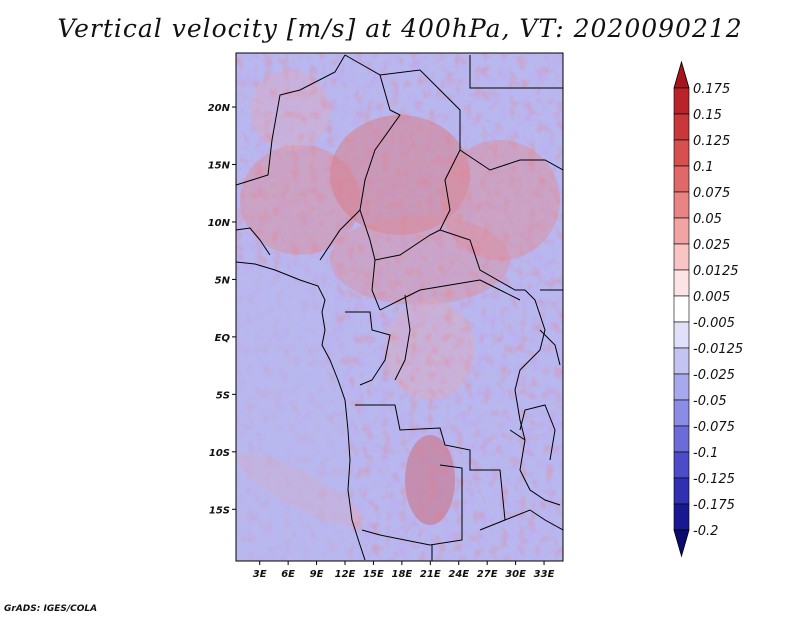 The width and height of the screenshot is (800, 618). What do you see at coordinates (711, 245) in the screenshot?
I see `colorbar-label: 0.025` at bounding box center [711, 245].